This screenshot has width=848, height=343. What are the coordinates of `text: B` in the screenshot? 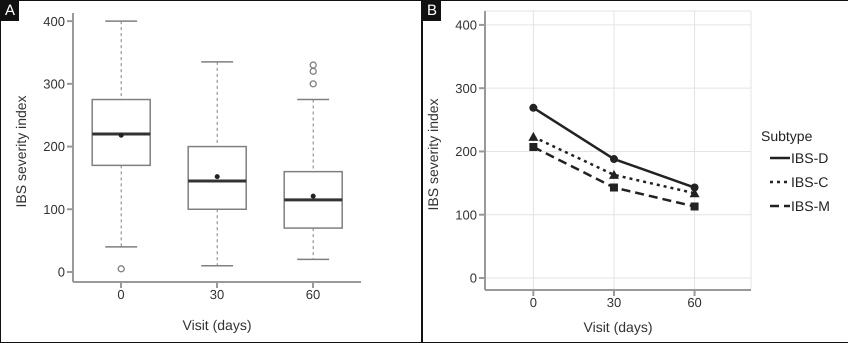 It's located at (432, 11).